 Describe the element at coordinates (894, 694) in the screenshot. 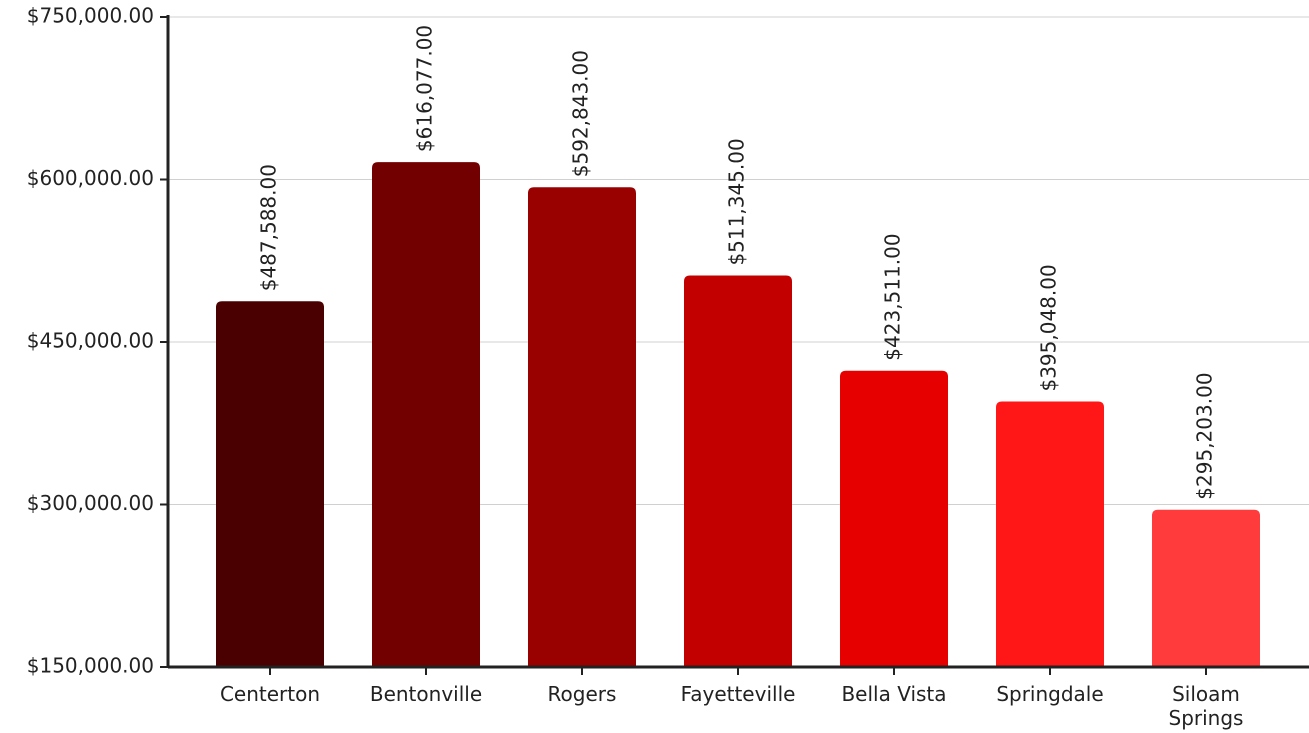

I see `x-tick-label: Bella Vista` at that location.